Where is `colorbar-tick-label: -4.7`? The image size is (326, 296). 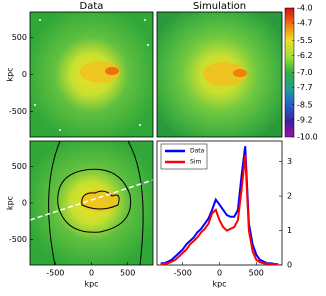
colorbar-tick-label: -4.7 is located at coordinates (305, 23).